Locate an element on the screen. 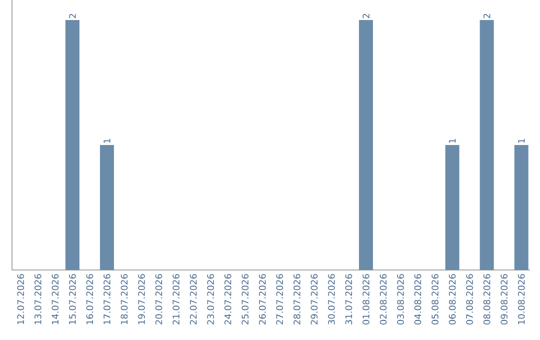 This screenshot has width=540, height=340. x-tick-label: 30.07.2026 is located at coordinates (331, 299).